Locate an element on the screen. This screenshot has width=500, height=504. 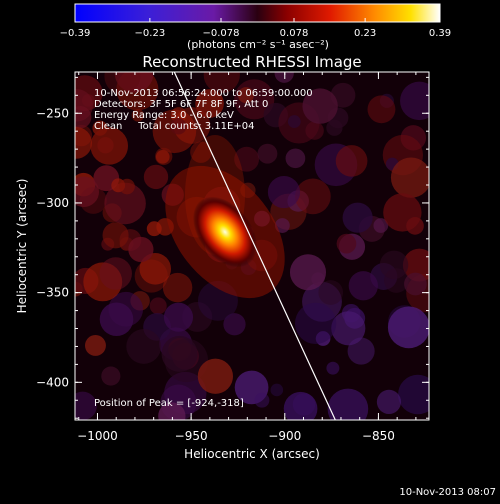
colorbar-tick-label: −0.078 is located at coordinates (220, 33).